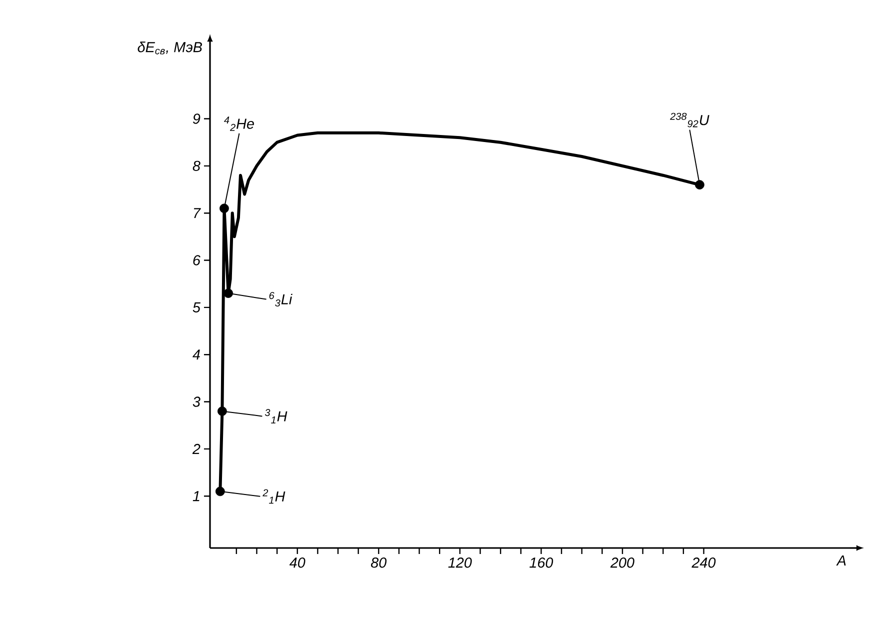 Image resolution: width=888 pixels, height=640 pixels. What do you see at coordinates (196, 260) in the screenshot?
I see `y-tick-label: 6` at bounding box center [196, 260].